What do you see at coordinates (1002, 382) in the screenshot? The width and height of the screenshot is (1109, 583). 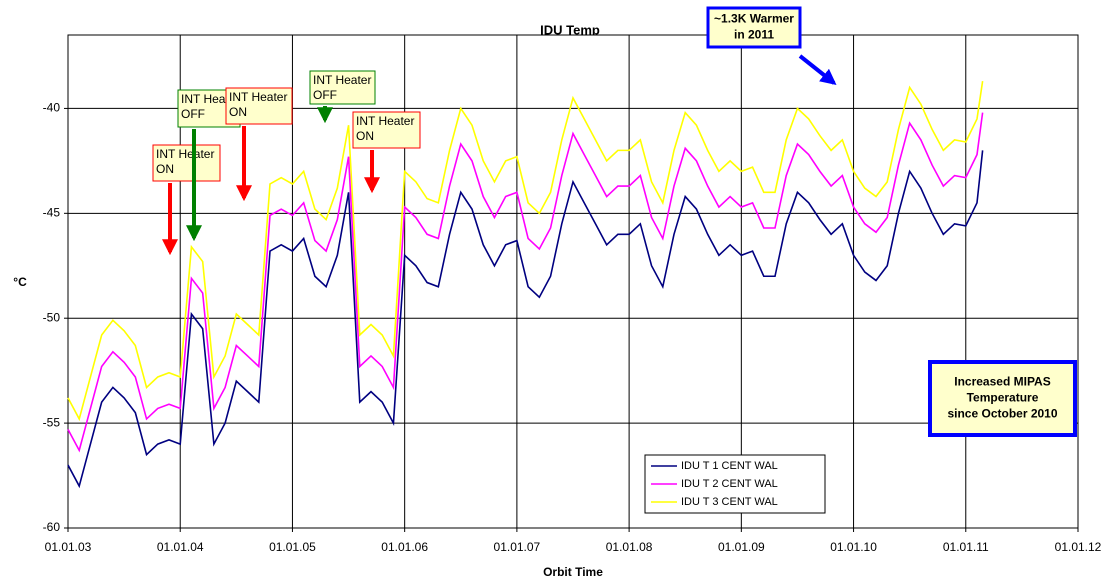 I see `annotation-text: Increased MIPAS` at bounding box center [1002, 382].